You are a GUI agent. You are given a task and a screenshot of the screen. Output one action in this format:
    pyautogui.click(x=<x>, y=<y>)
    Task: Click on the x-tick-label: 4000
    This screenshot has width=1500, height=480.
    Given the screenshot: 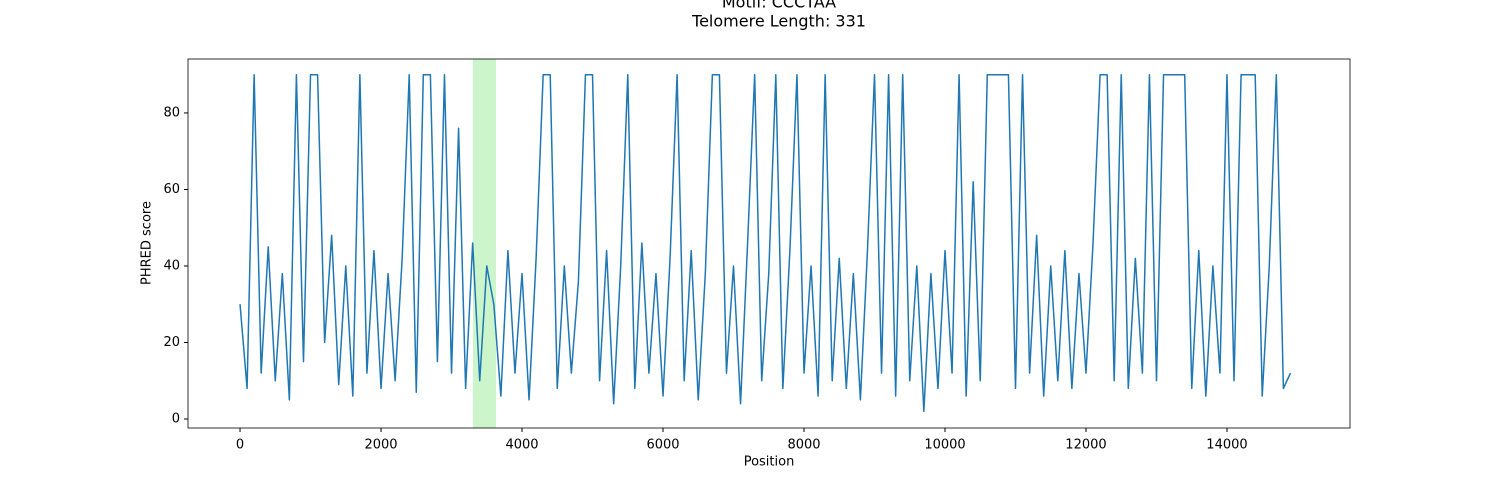 What is the action you would take?
    pyautogui.click(x=521, y=445)
    